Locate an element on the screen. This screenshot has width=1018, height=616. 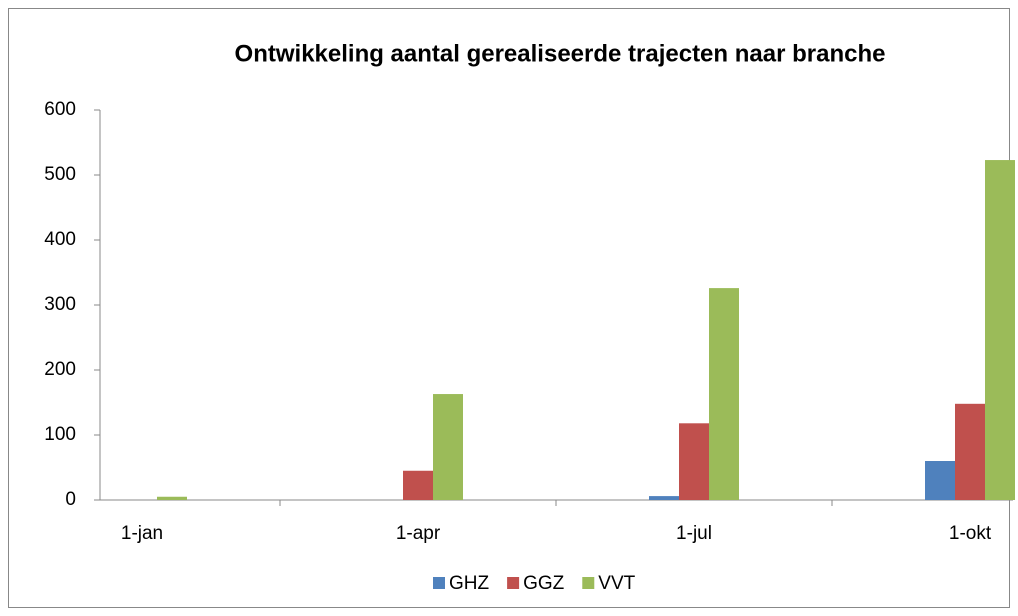
legend-label: GHZ is located at coordinates (469, 583).